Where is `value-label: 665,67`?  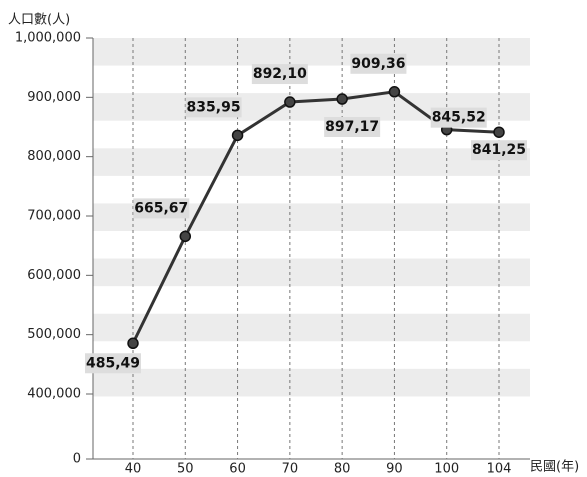
value-label: 665,67 is located at coordinates (161, 208).